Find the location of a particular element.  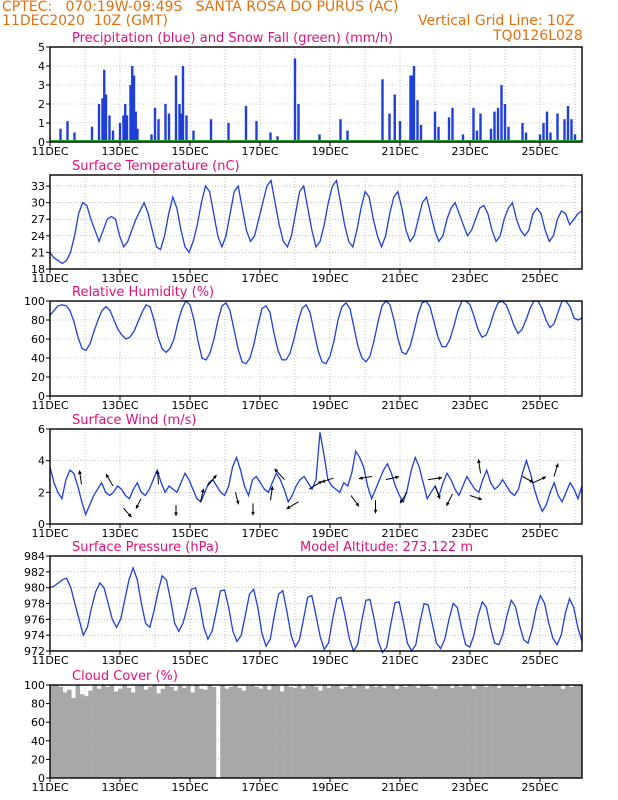

y-tick-label: 2 is located at coordinates (41, 104).